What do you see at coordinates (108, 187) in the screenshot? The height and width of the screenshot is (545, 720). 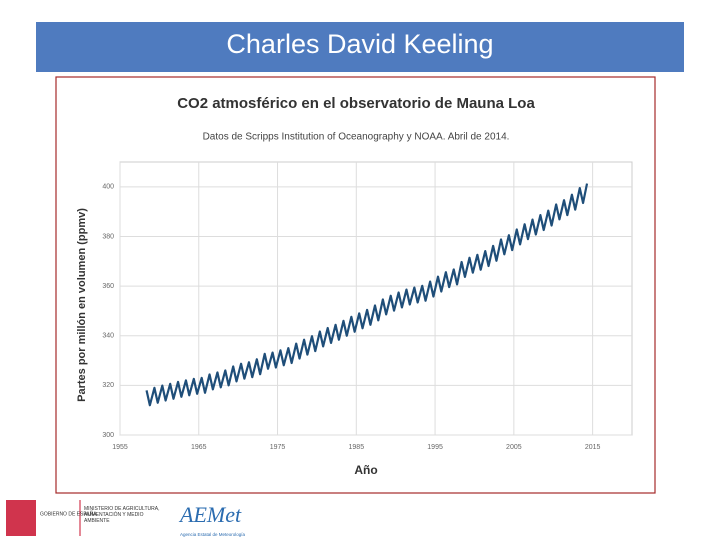 I see `y-tick-label: 400` at bounding box center [108, 187].